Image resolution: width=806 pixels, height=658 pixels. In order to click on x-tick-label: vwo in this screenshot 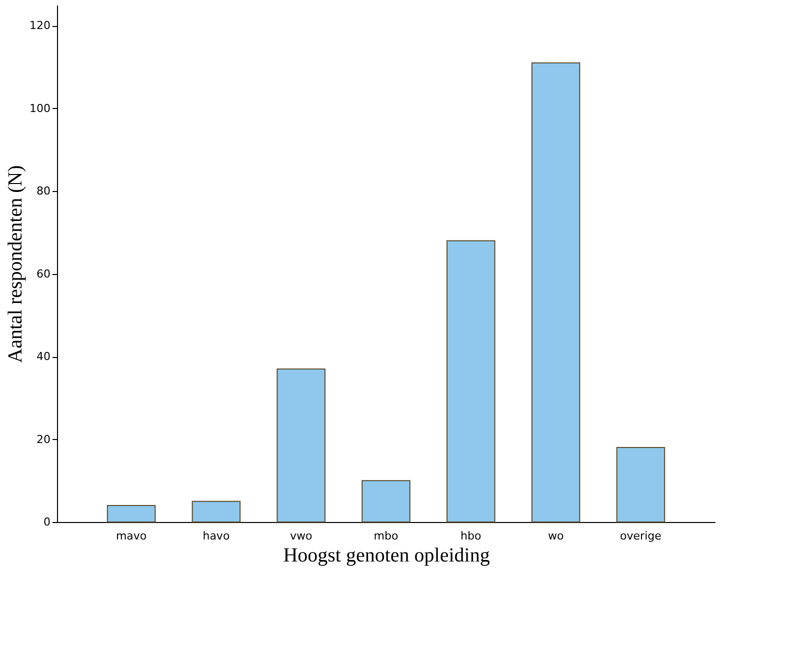, I will do `click(301, 536)`.